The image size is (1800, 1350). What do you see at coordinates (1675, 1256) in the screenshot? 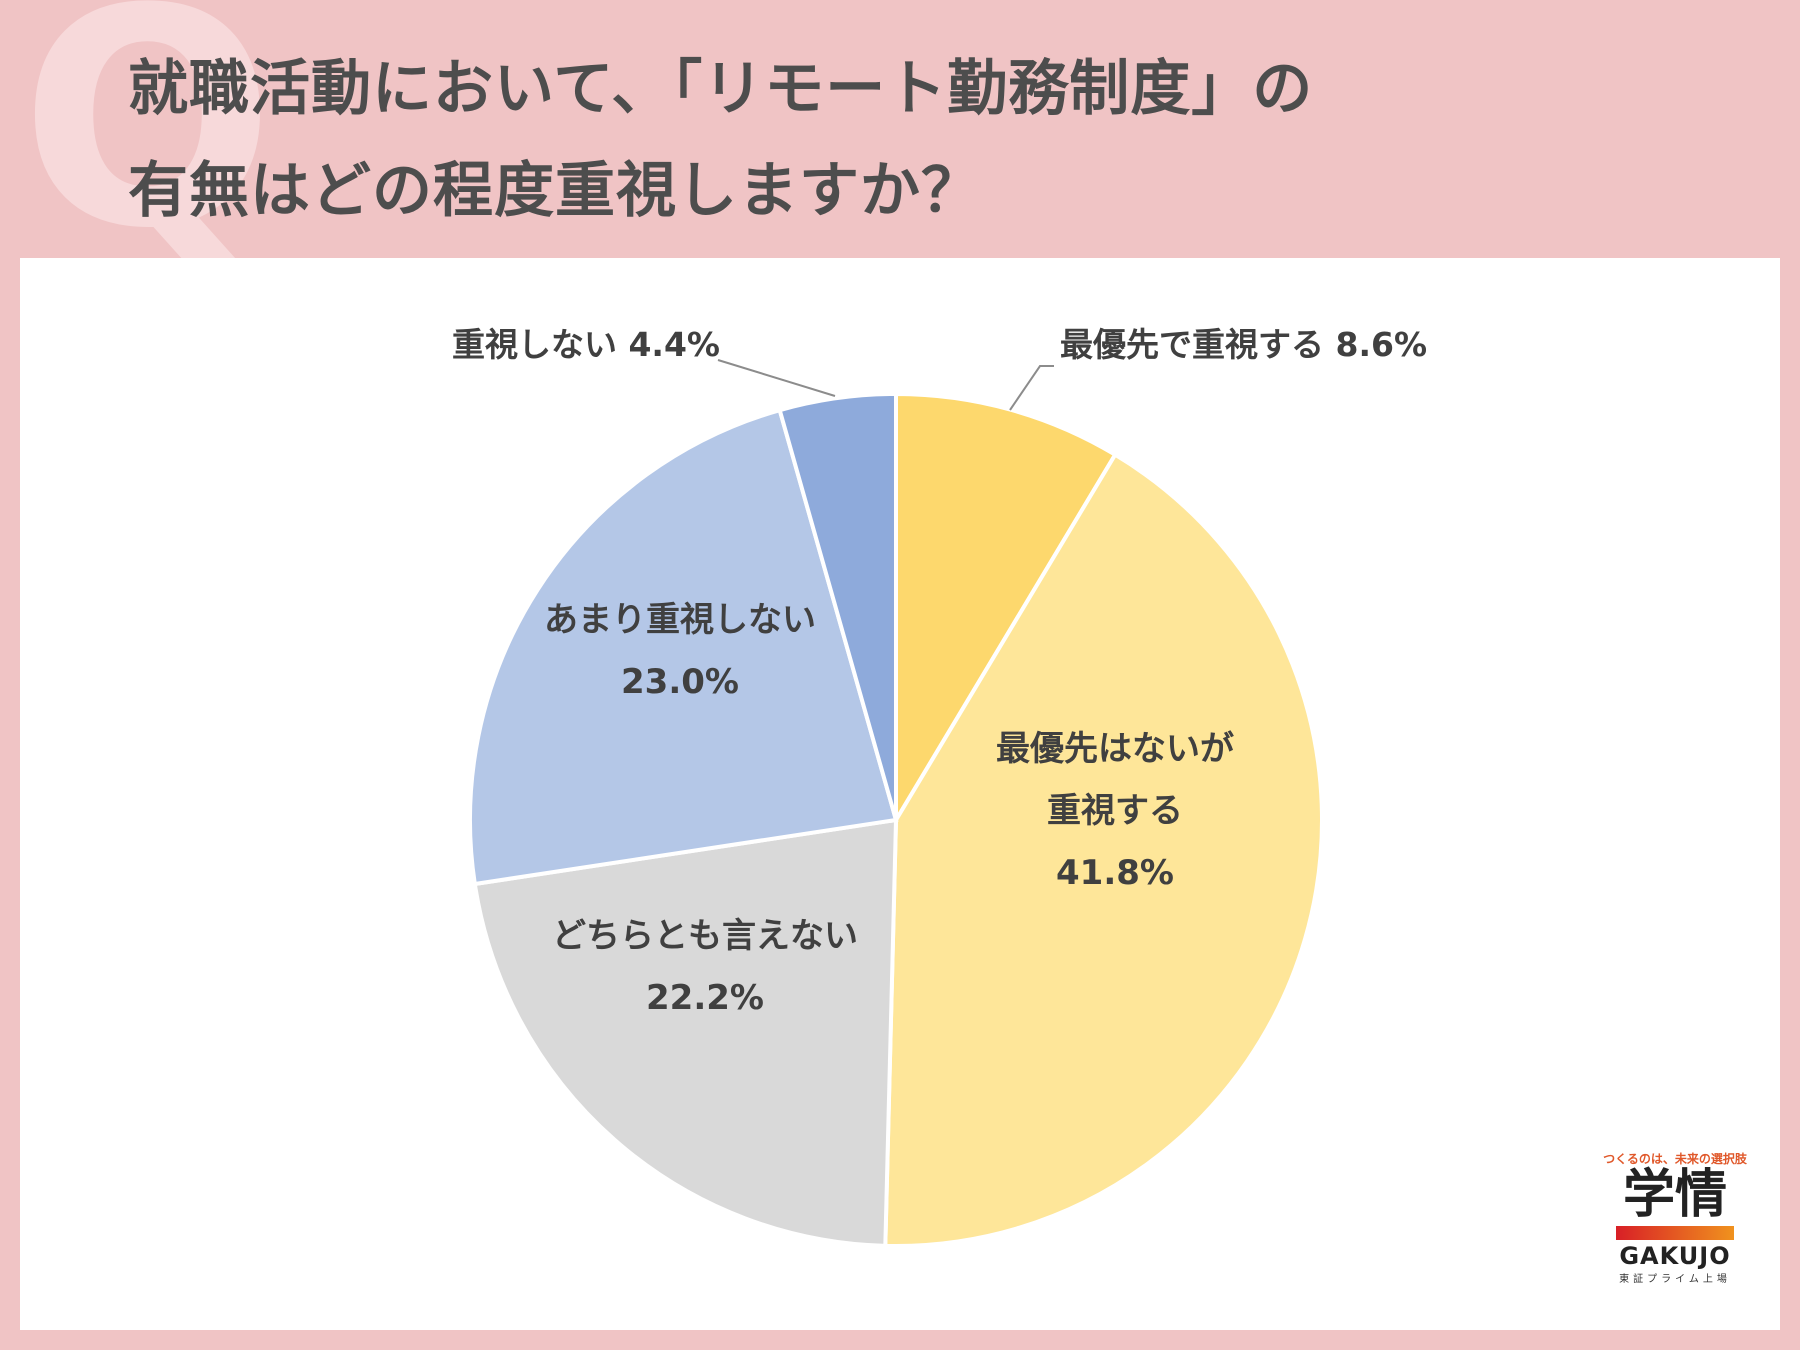
I see `logo-name-en: GAKUJO` at bounding box center [1675, 1256].